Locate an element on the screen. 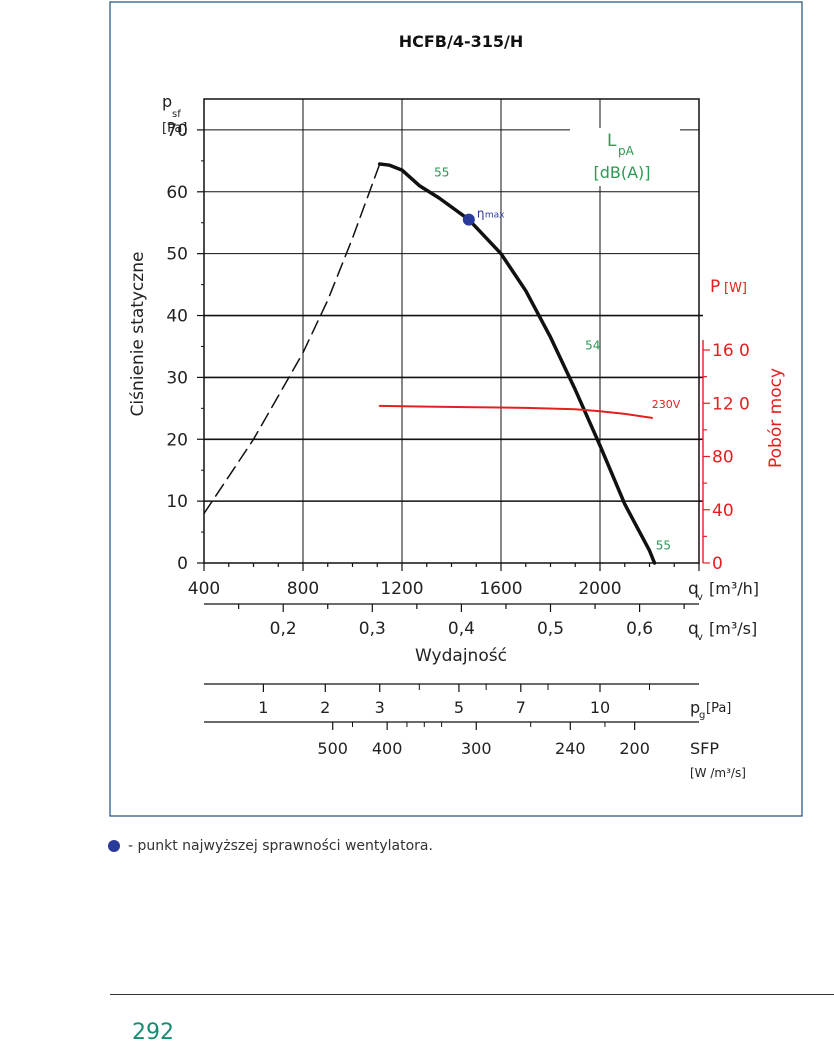  x-unit-label: [m³/h] is located at coordinates (734, 588).